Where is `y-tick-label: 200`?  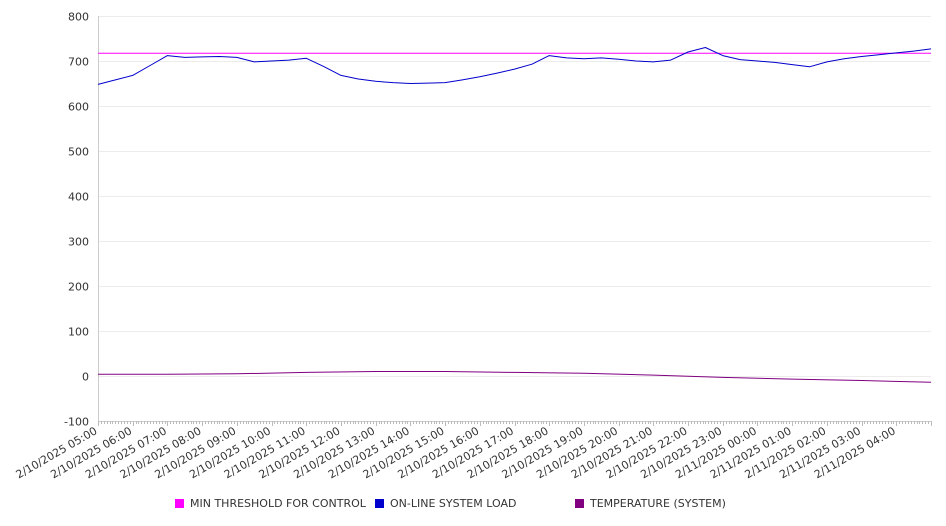 y-tick-label: 200 is located at coordinates (78, 287).